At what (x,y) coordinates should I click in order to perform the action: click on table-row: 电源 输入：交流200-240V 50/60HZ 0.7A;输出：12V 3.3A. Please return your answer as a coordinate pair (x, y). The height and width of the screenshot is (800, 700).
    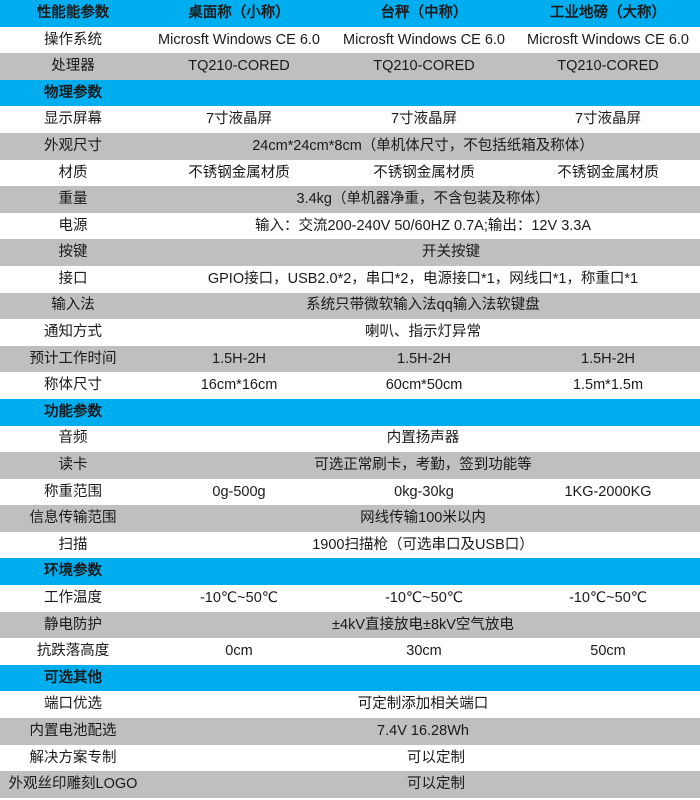
    Looking at the image, I should click on (350, 226).